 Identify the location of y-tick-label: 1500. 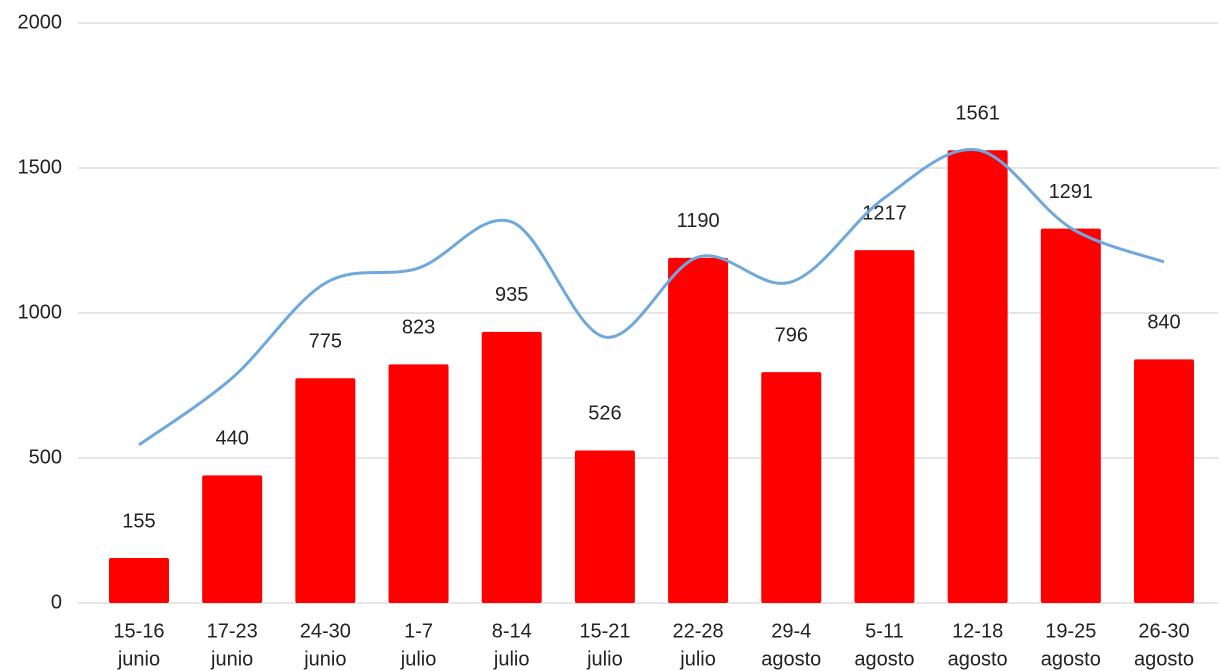
(40, 167).